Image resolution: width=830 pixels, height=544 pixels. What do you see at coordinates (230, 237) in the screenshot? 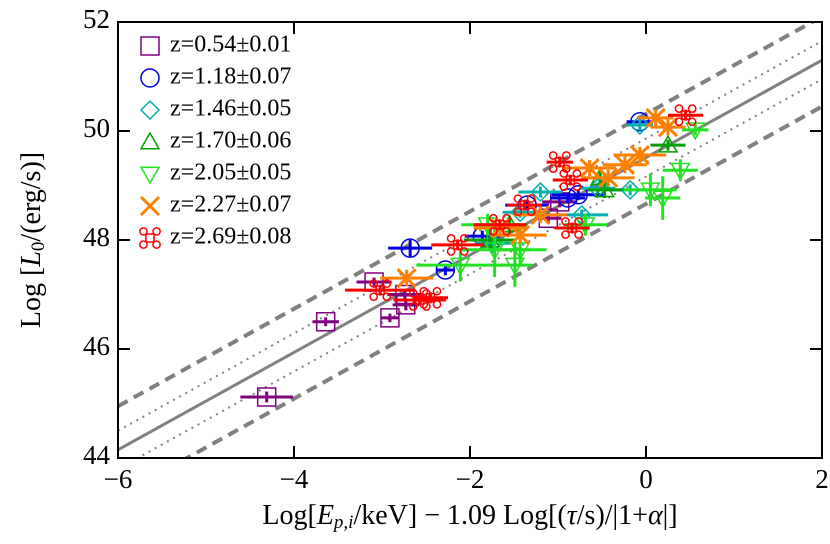
I see `legend-label: z=2.69±0.08` at bounding box center [230, 237].